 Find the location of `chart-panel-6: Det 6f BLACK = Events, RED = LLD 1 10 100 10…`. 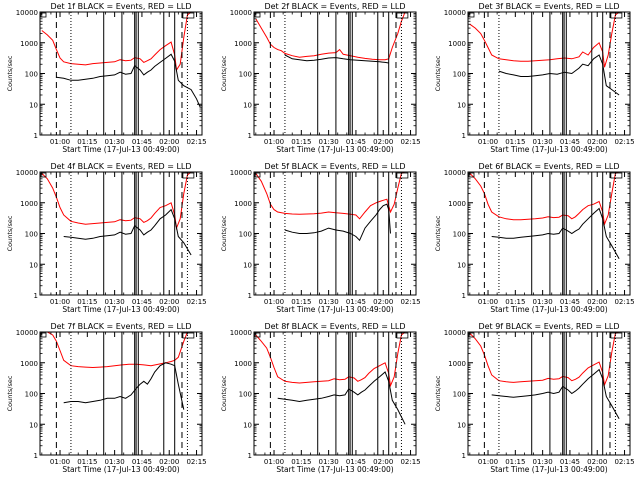

chart-panel-6: Det 6f BLACK = Events, RED = LLD 1 10 100 10… is located at coordinates (534, 238).